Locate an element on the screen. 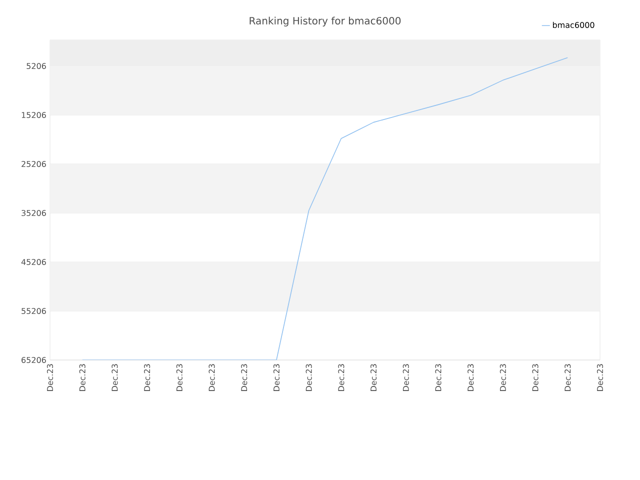 The image size is (640, 480). legend-label: bmac6000 is located at coordinates (573, 25).